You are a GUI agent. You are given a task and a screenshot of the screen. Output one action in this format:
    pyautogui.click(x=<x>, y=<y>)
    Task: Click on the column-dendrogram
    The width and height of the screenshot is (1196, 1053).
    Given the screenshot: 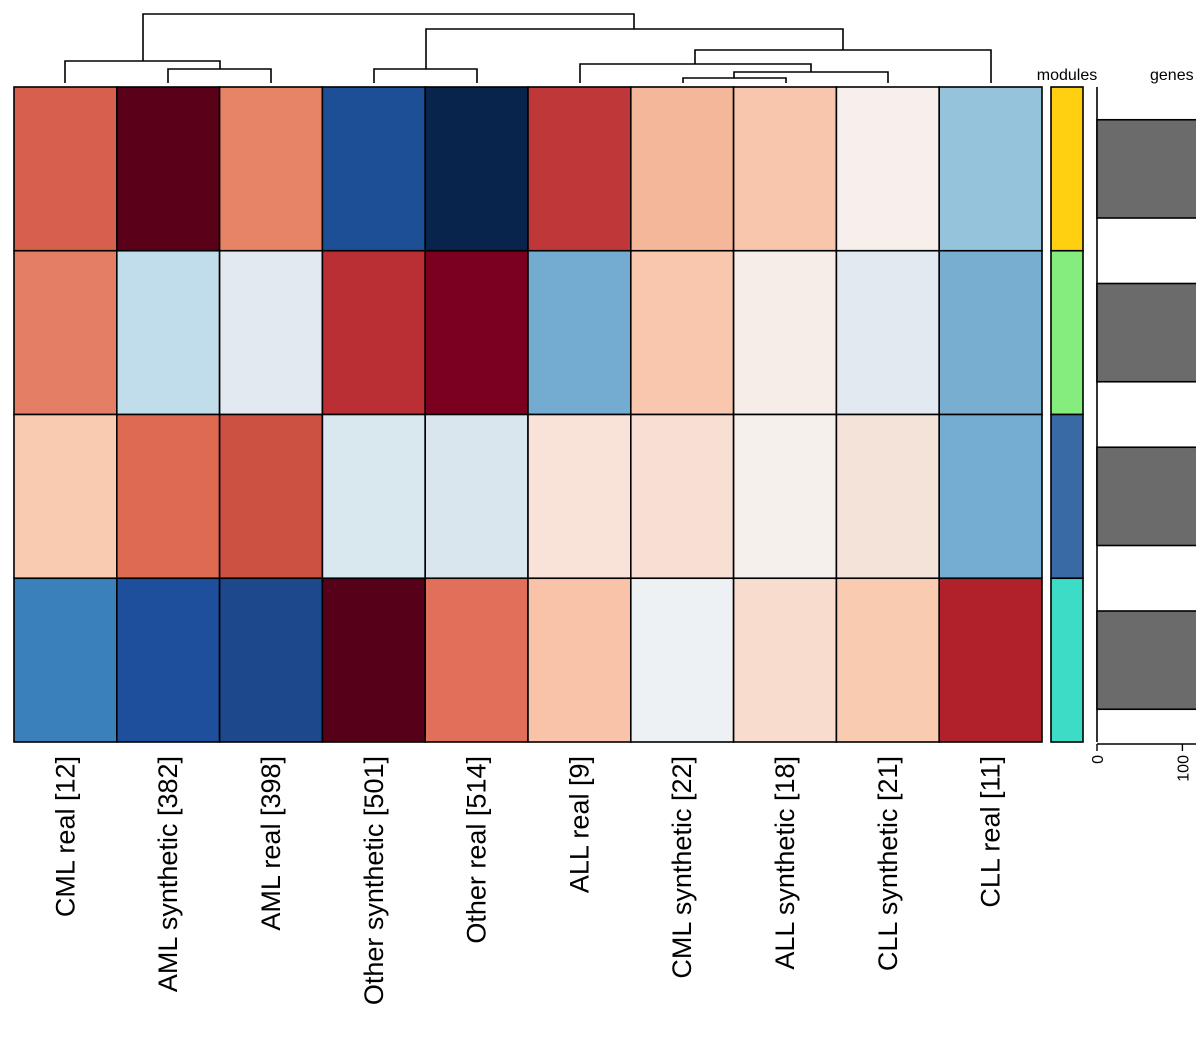 What is the action you would take?
    pyautogui.click(x=528, y=48)
    